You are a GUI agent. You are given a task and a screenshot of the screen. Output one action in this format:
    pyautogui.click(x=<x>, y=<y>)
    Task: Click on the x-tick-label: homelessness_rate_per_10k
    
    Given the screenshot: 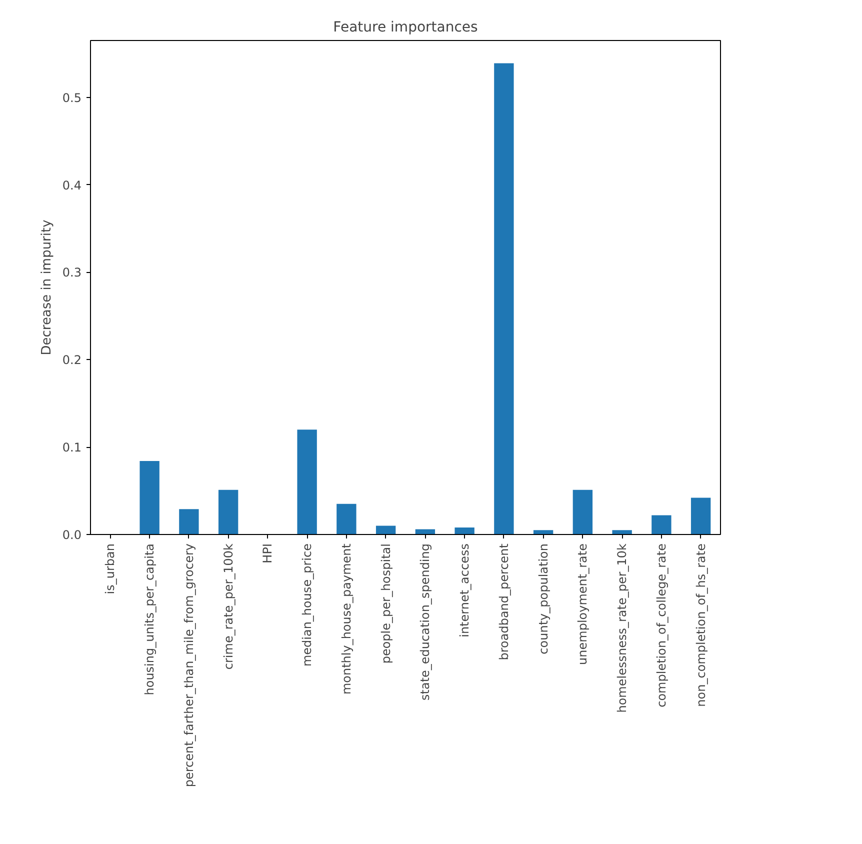 What is the action you would take?
    pyautogui.click(x=622, y=628)
    